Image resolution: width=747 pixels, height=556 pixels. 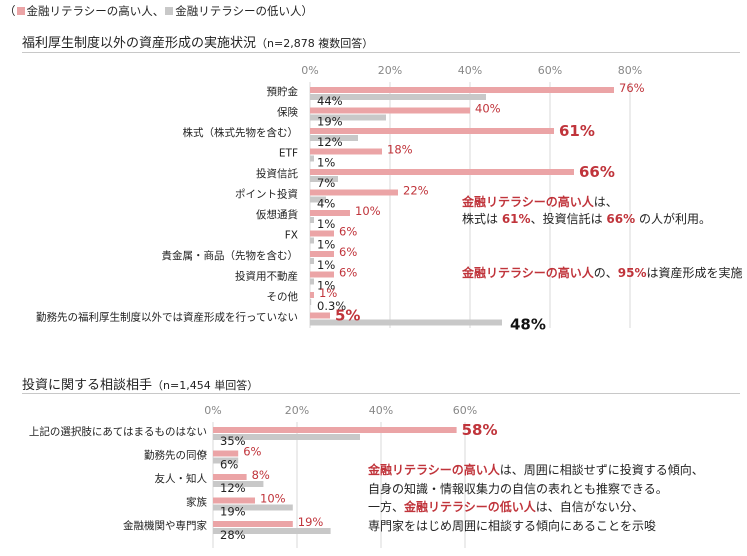 What do you see at coordinates (181, 478) in the screenshot?
I see `c2-category-label: 友人・知人` at bounding box center [181, 478].